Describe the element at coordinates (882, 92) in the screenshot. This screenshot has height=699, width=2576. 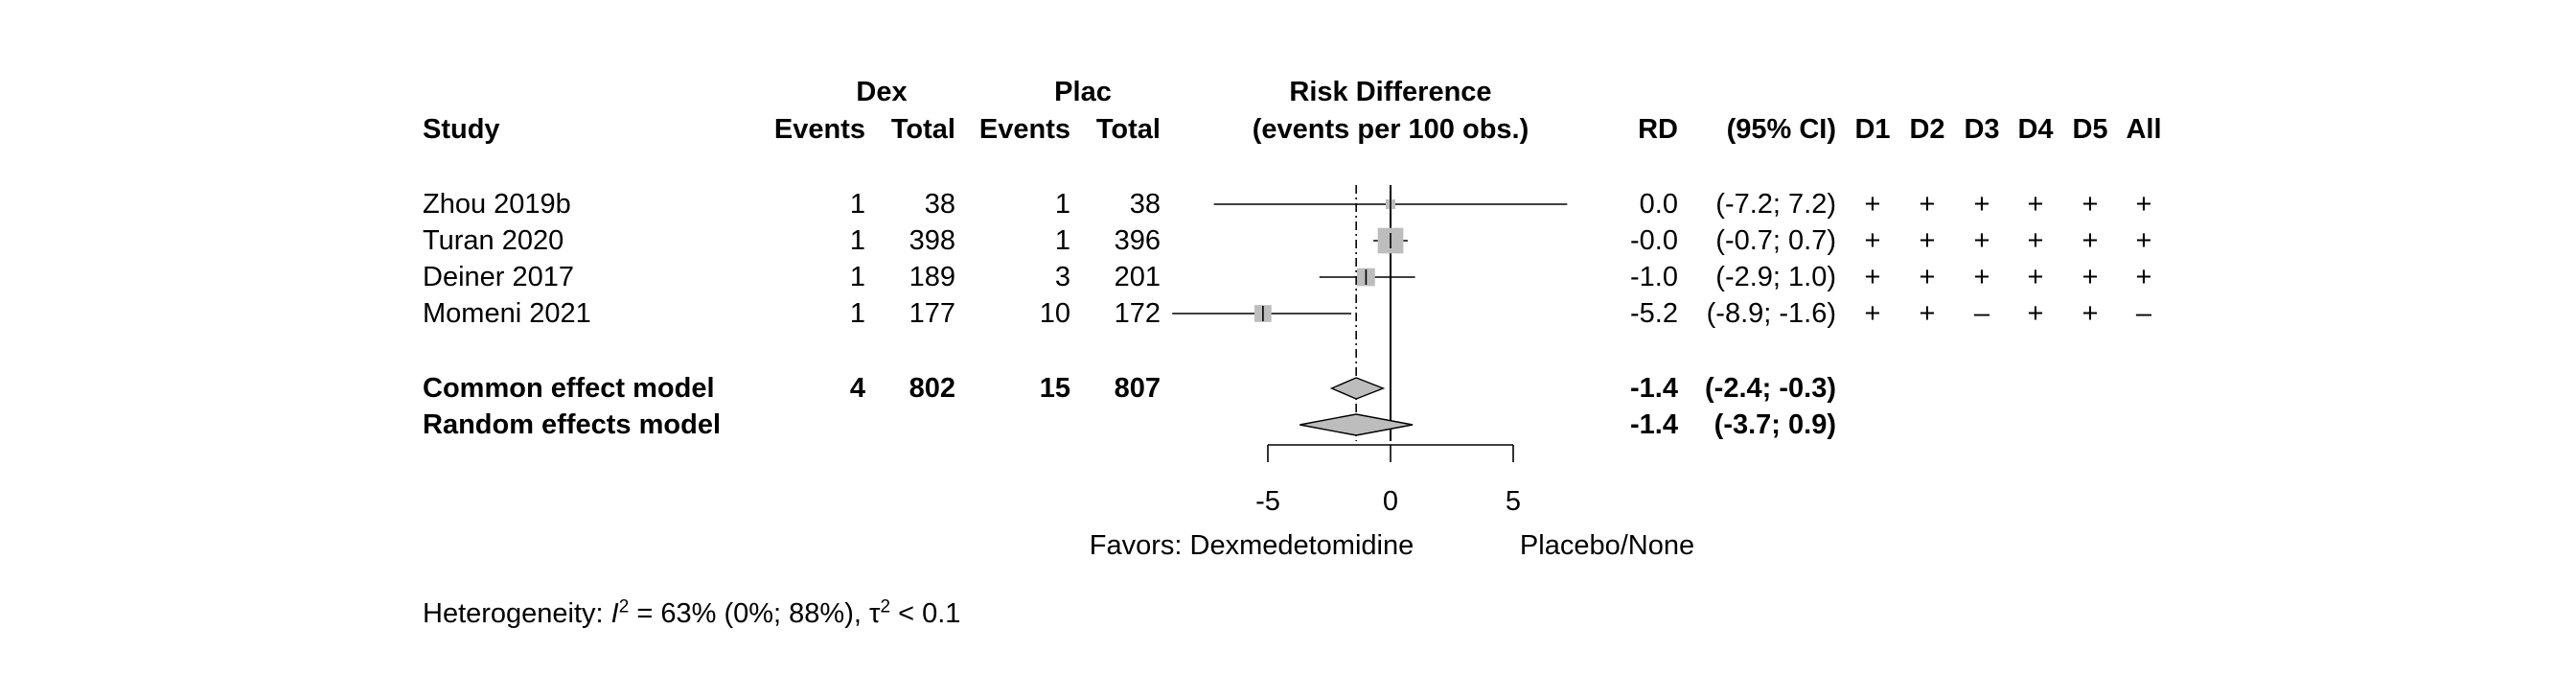
I see `dex-group-header: Dex` at that location.